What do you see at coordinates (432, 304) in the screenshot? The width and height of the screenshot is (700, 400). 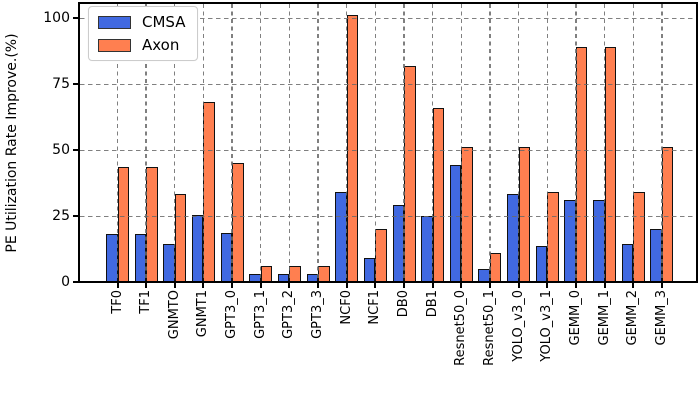 I see `x-tick-label-DB1: DB1` at bounding box center [432, 304].